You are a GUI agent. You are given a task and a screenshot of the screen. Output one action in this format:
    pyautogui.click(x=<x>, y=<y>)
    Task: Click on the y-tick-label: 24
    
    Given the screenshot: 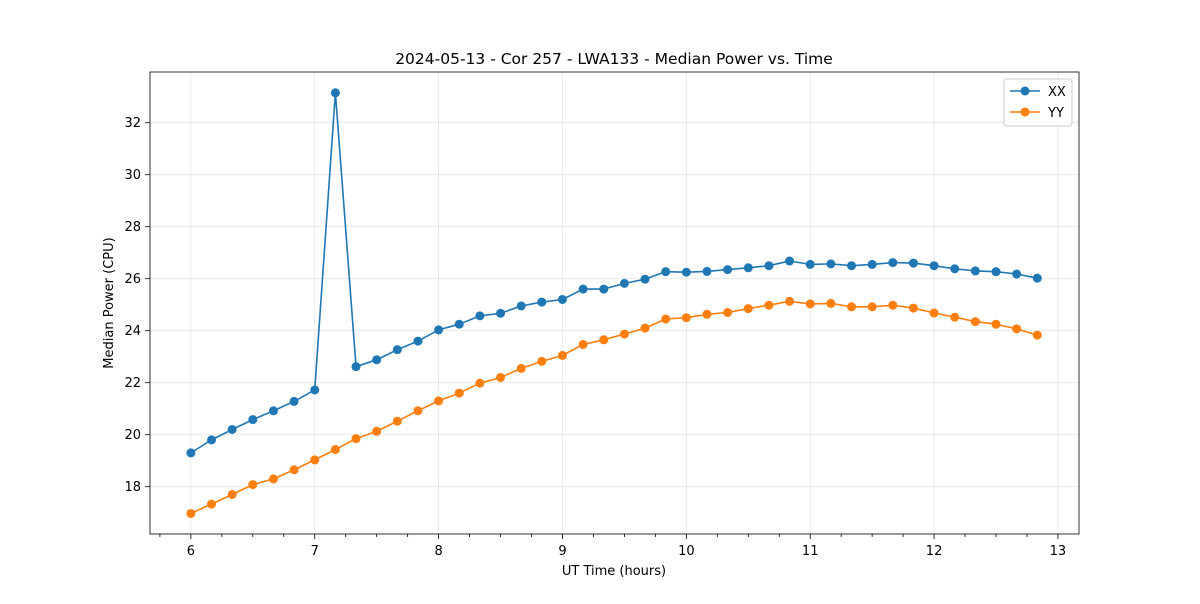 What is the action you would take?
    pyautogui.click(x=132, y=331)
    